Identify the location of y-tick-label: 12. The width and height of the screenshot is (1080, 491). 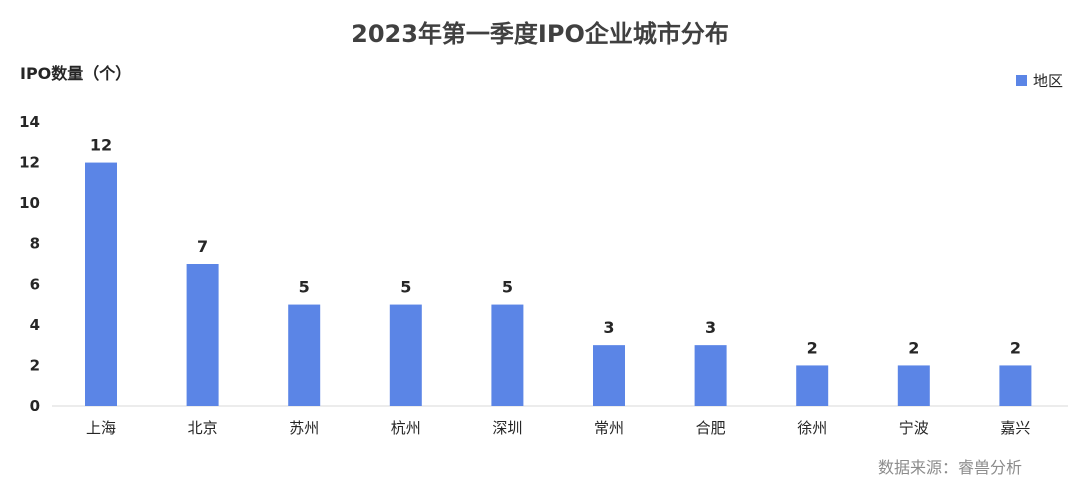
(29, 163).